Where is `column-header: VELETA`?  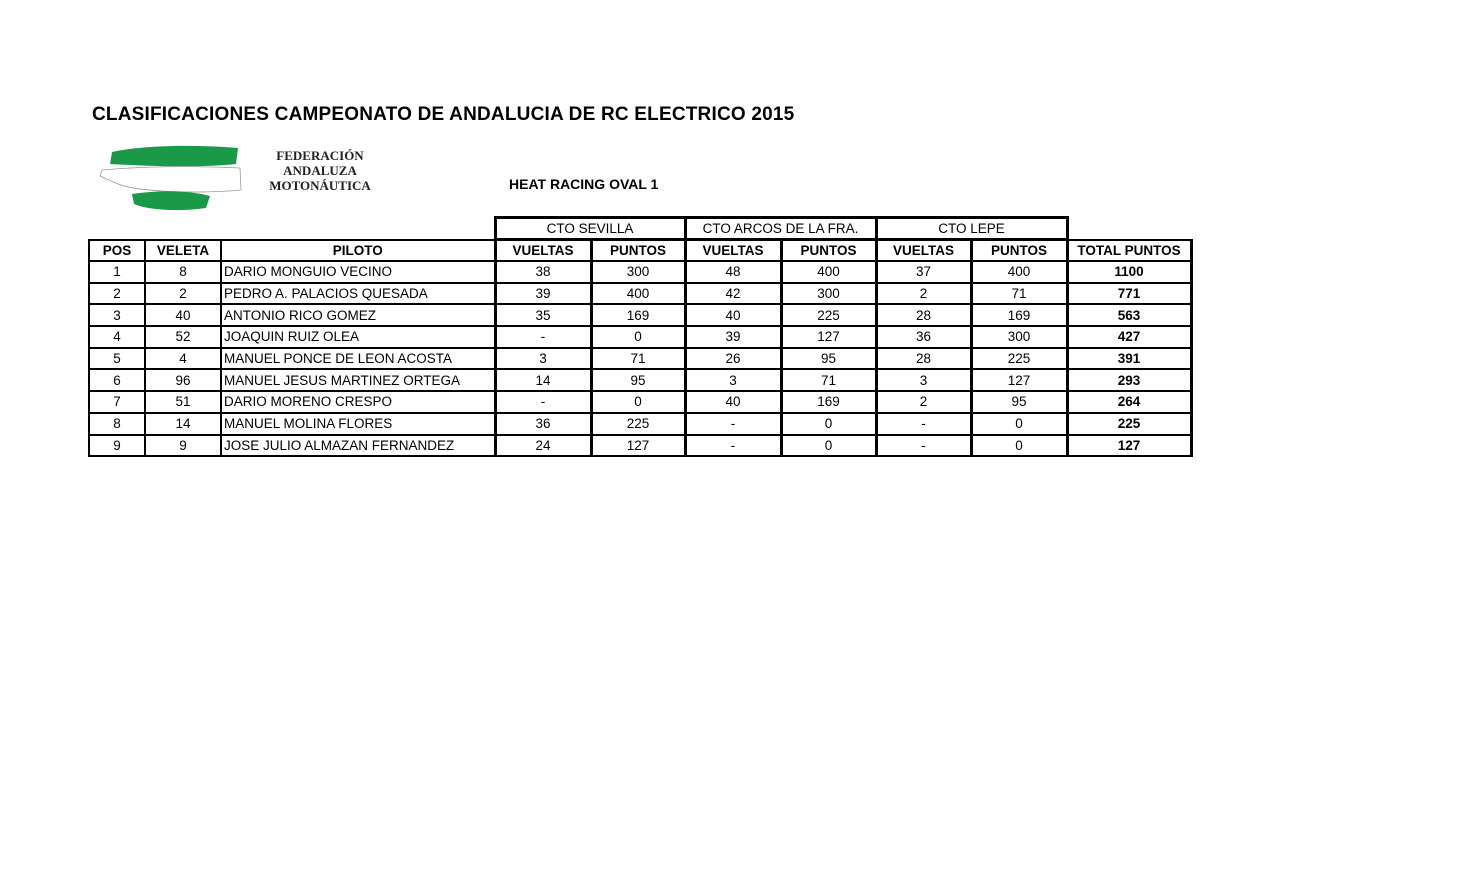 column-header: VELETA is located at coordinates (183, 250).